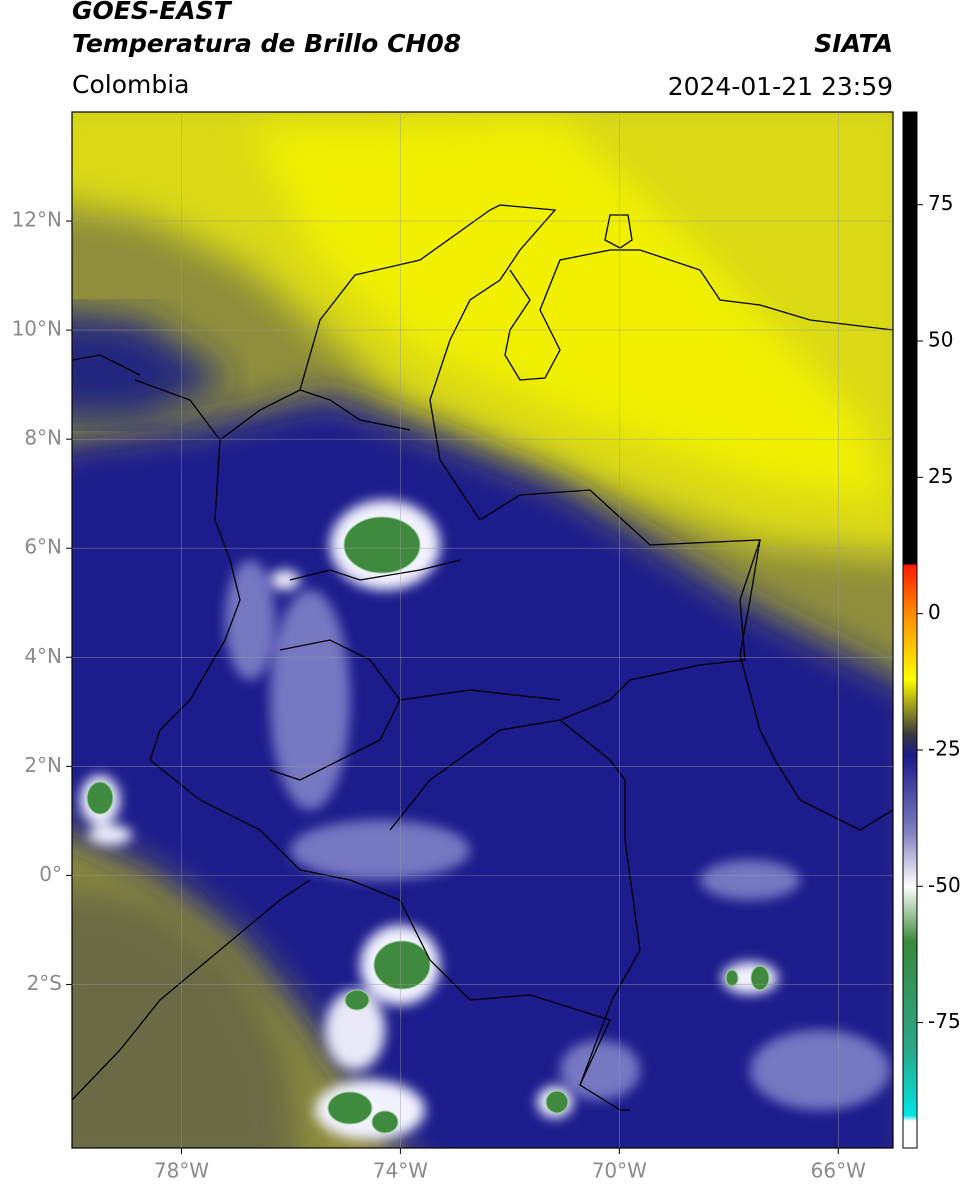 This screenshot has height=1190, width=966. I want to click on y-tick-label: 6°N, so click(43, 547).